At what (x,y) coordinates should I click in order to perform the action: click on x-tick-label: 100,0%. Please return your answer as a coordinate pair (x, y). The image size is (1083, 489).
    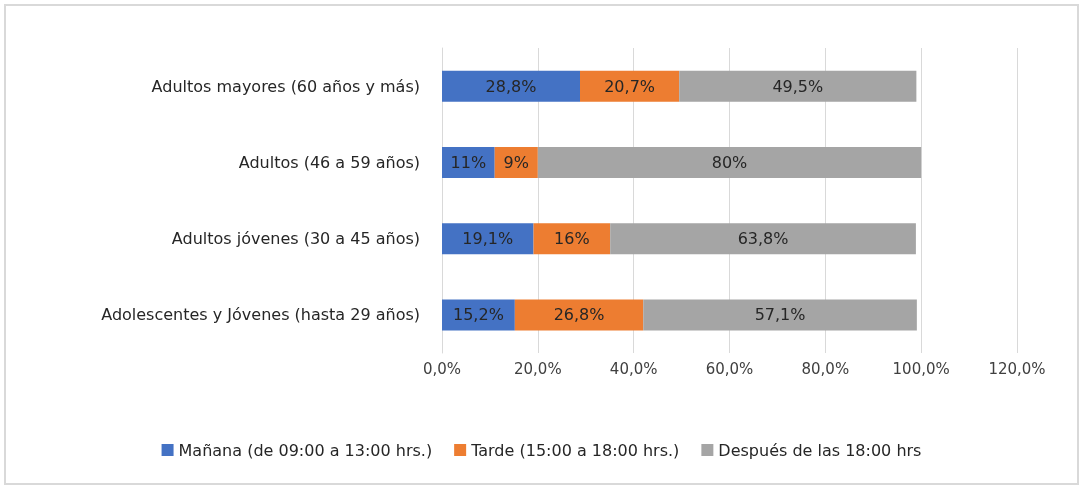
    Looking at the image, I should click on (921, 368).